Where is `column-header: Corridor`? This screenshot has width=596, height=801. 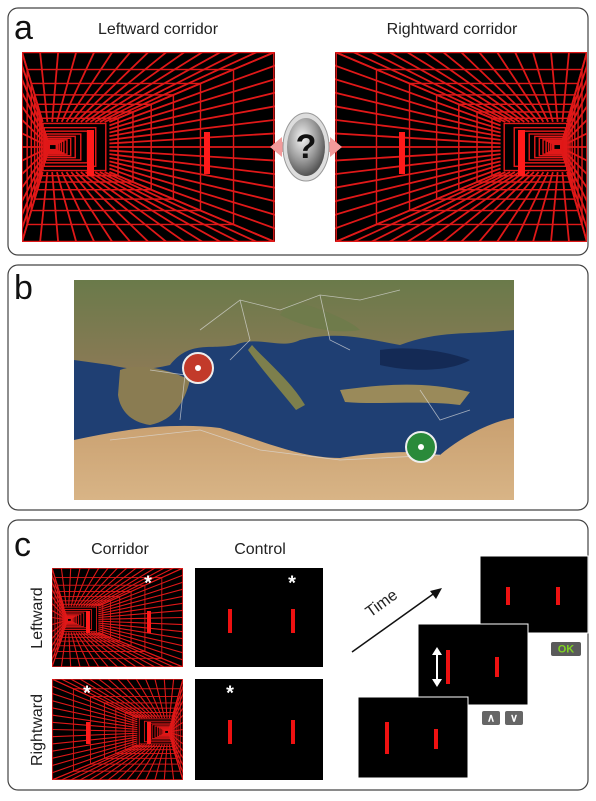 column-header: Corridor is located at coordinates (120, 549).